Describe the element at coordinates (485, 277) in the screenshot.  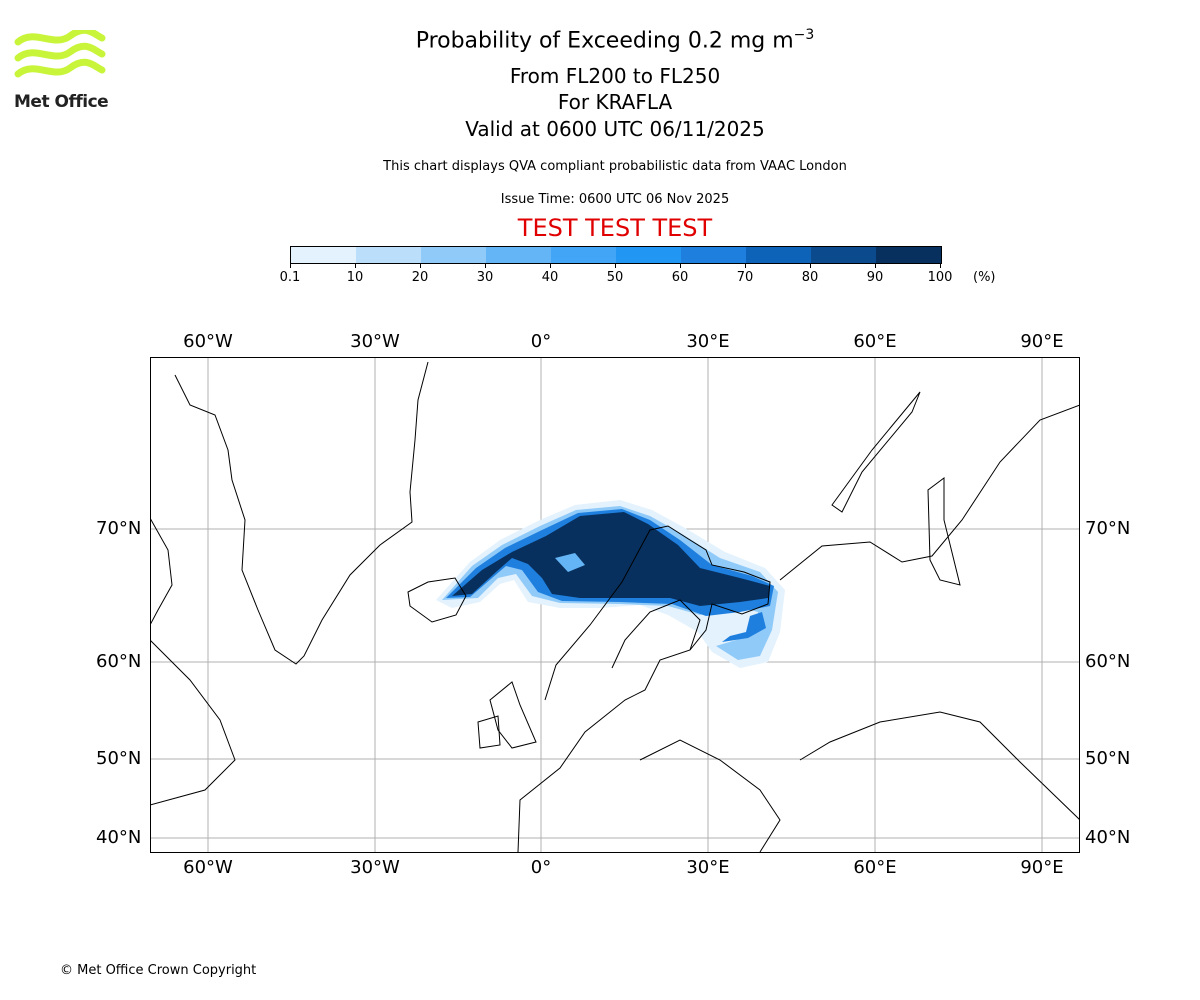
I see `colorbar-tick-label: 30` at that location.